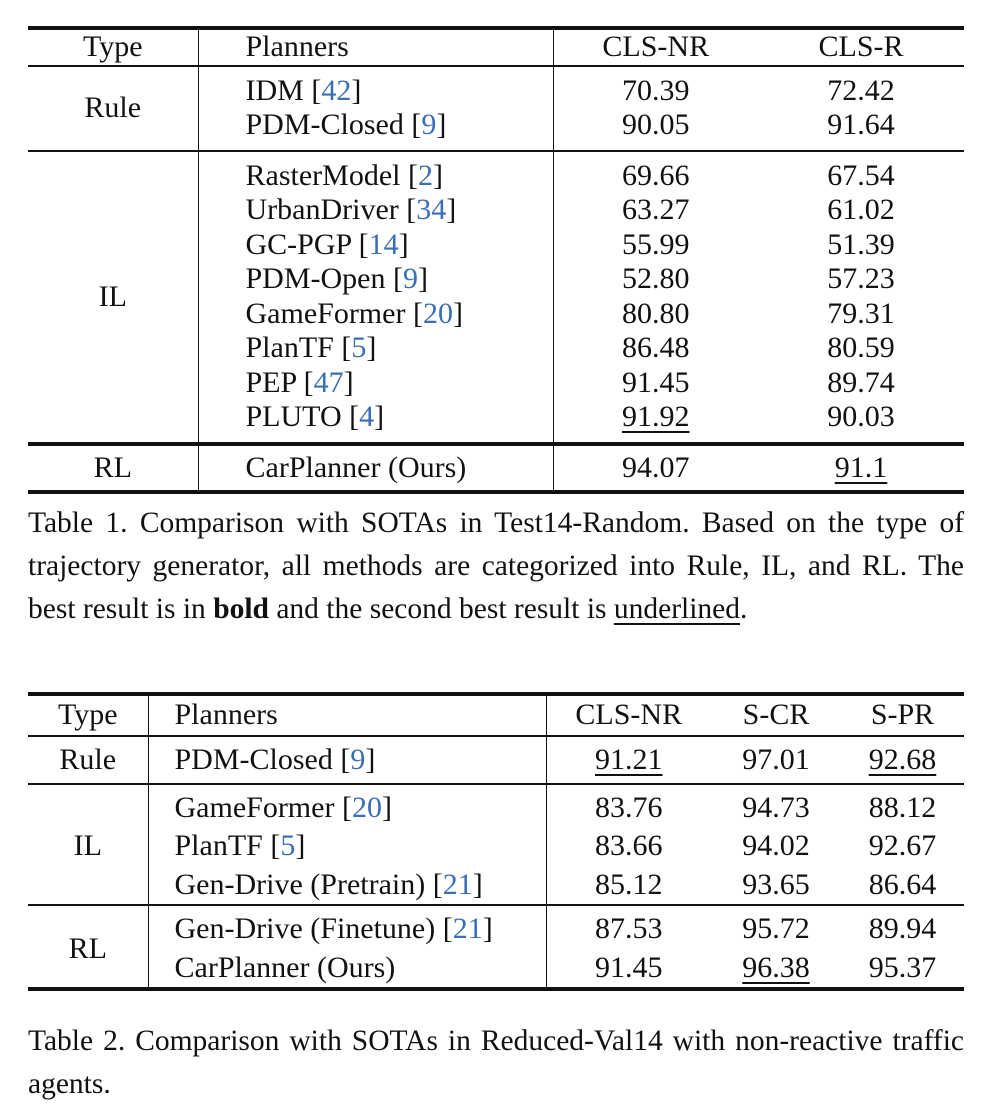 The image size is (992, 1120). I want to click on s-pr-cell: 95.37, so click(902, 967).